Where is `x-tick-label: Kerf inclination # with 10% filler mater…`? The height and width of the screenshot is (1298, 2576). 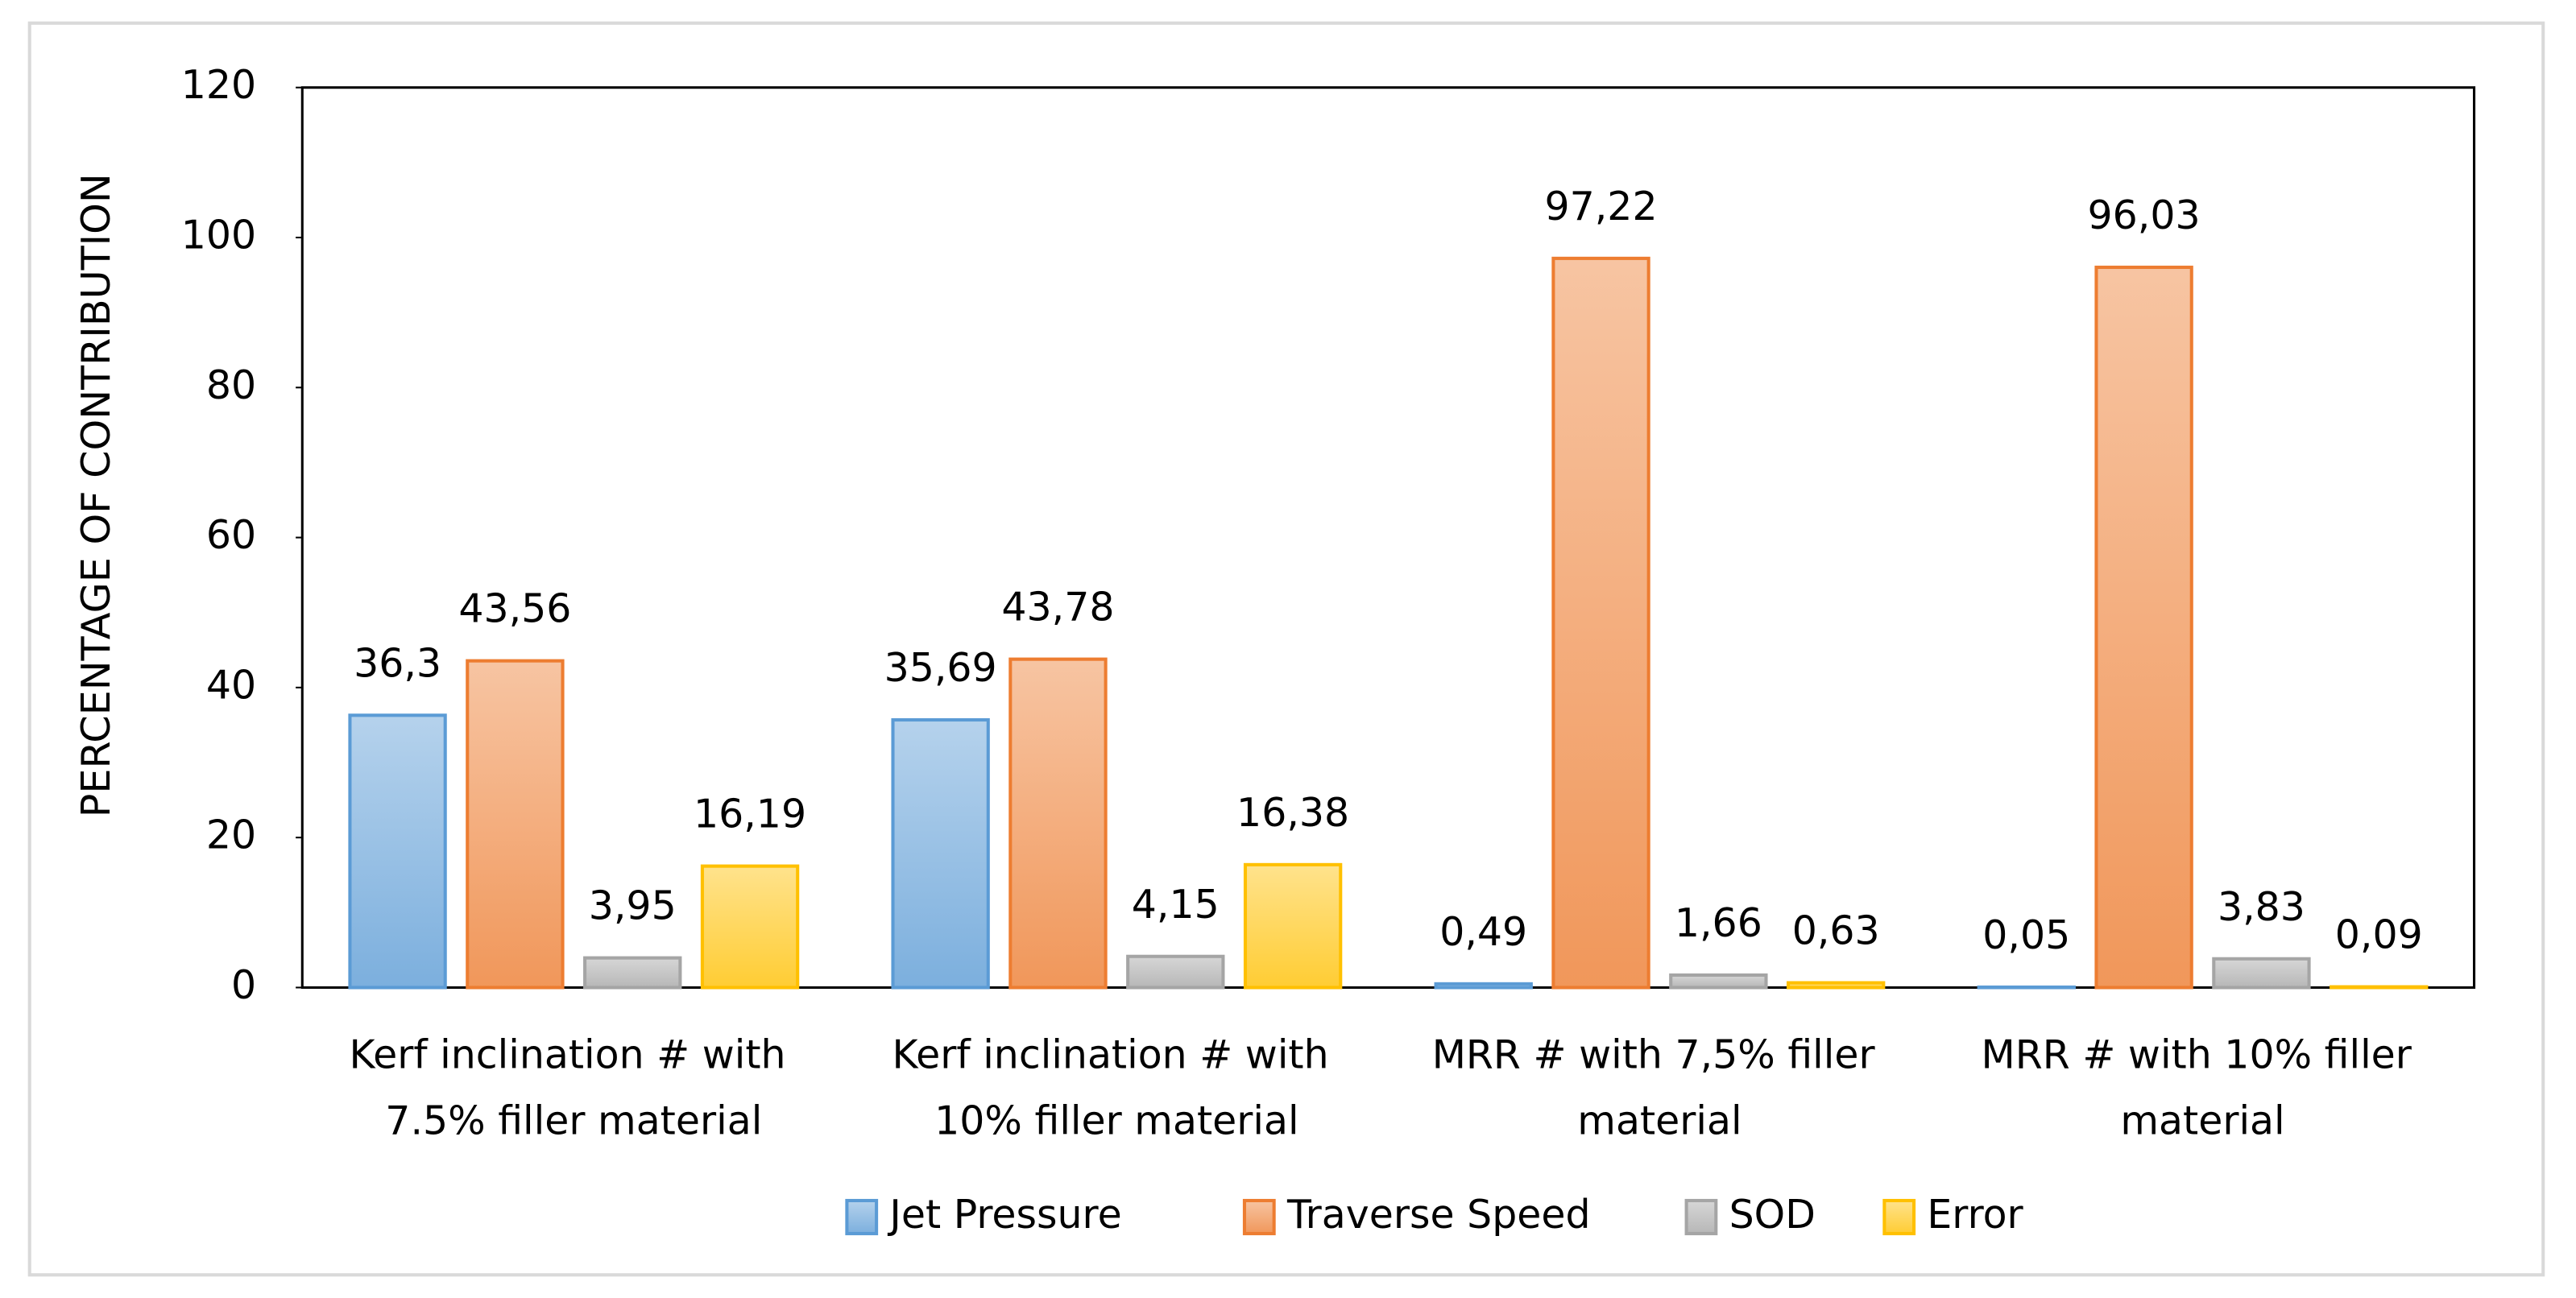 x-tick-label: Kerf inclination # with 10% filler mater… is located at coordinates (1117, 1087).